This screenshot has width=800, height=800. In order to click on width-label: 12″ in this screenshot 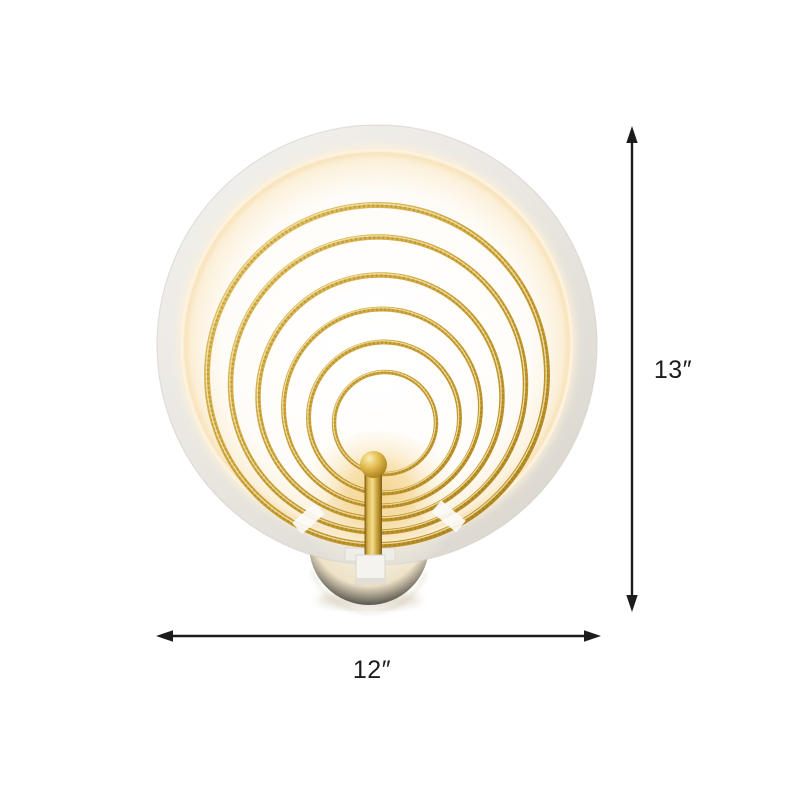, I will do `click(372, 670)`.